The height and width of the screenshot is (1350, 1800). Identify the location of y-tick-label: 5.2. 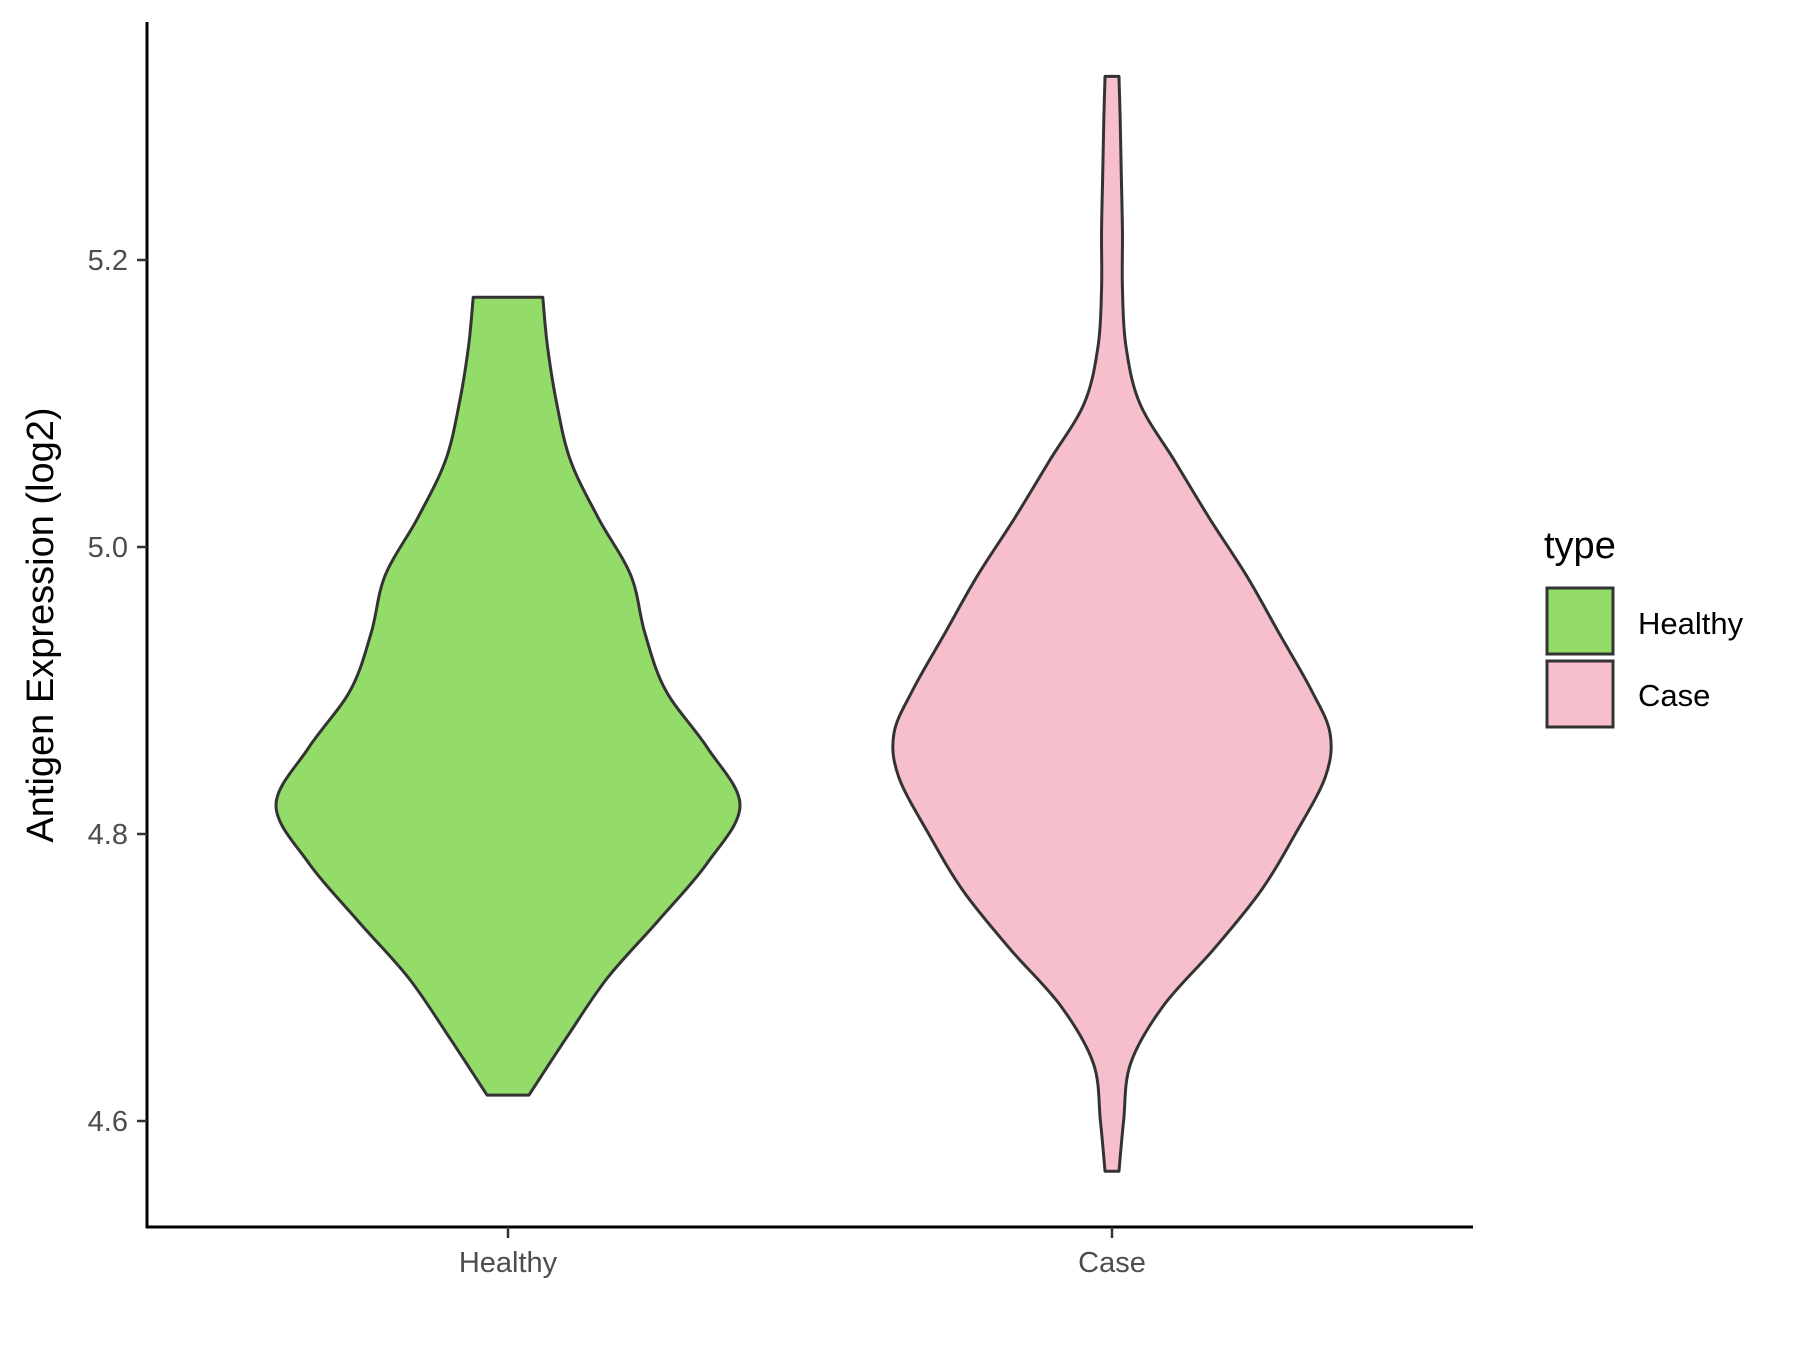
(108, 261).